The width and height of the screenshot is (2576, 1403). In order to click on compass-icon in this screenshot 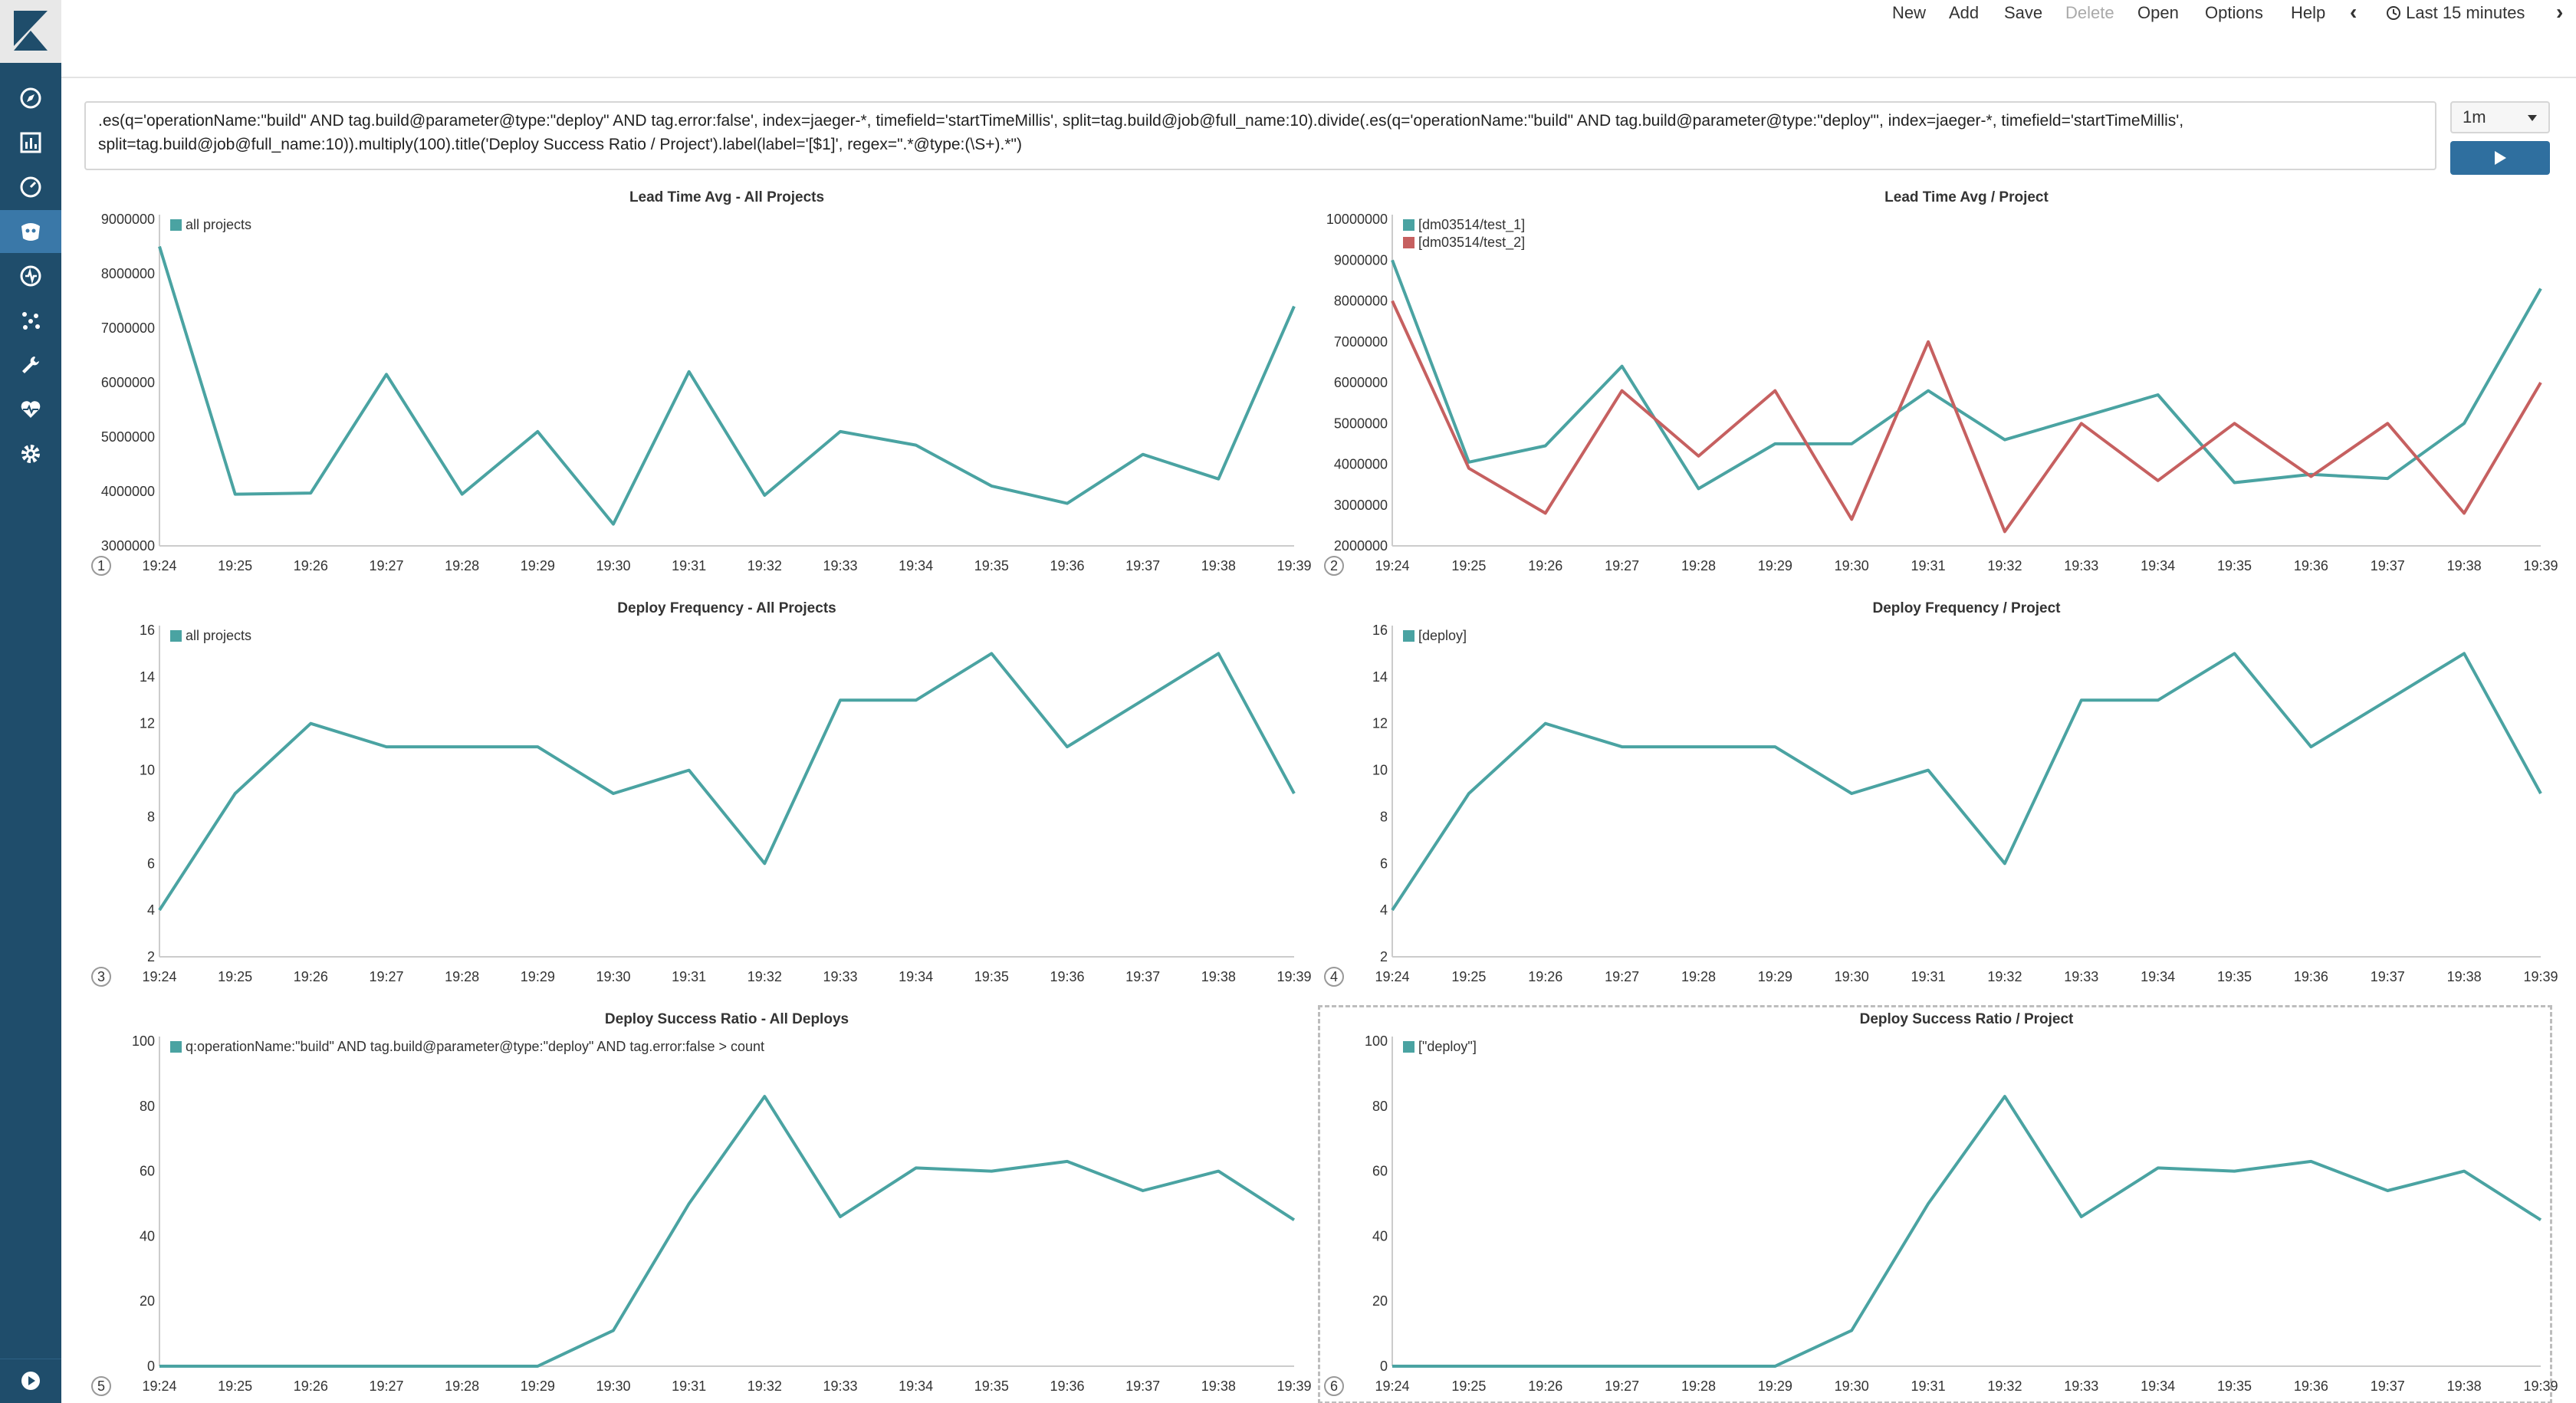, I will do `click(30, 98)`.